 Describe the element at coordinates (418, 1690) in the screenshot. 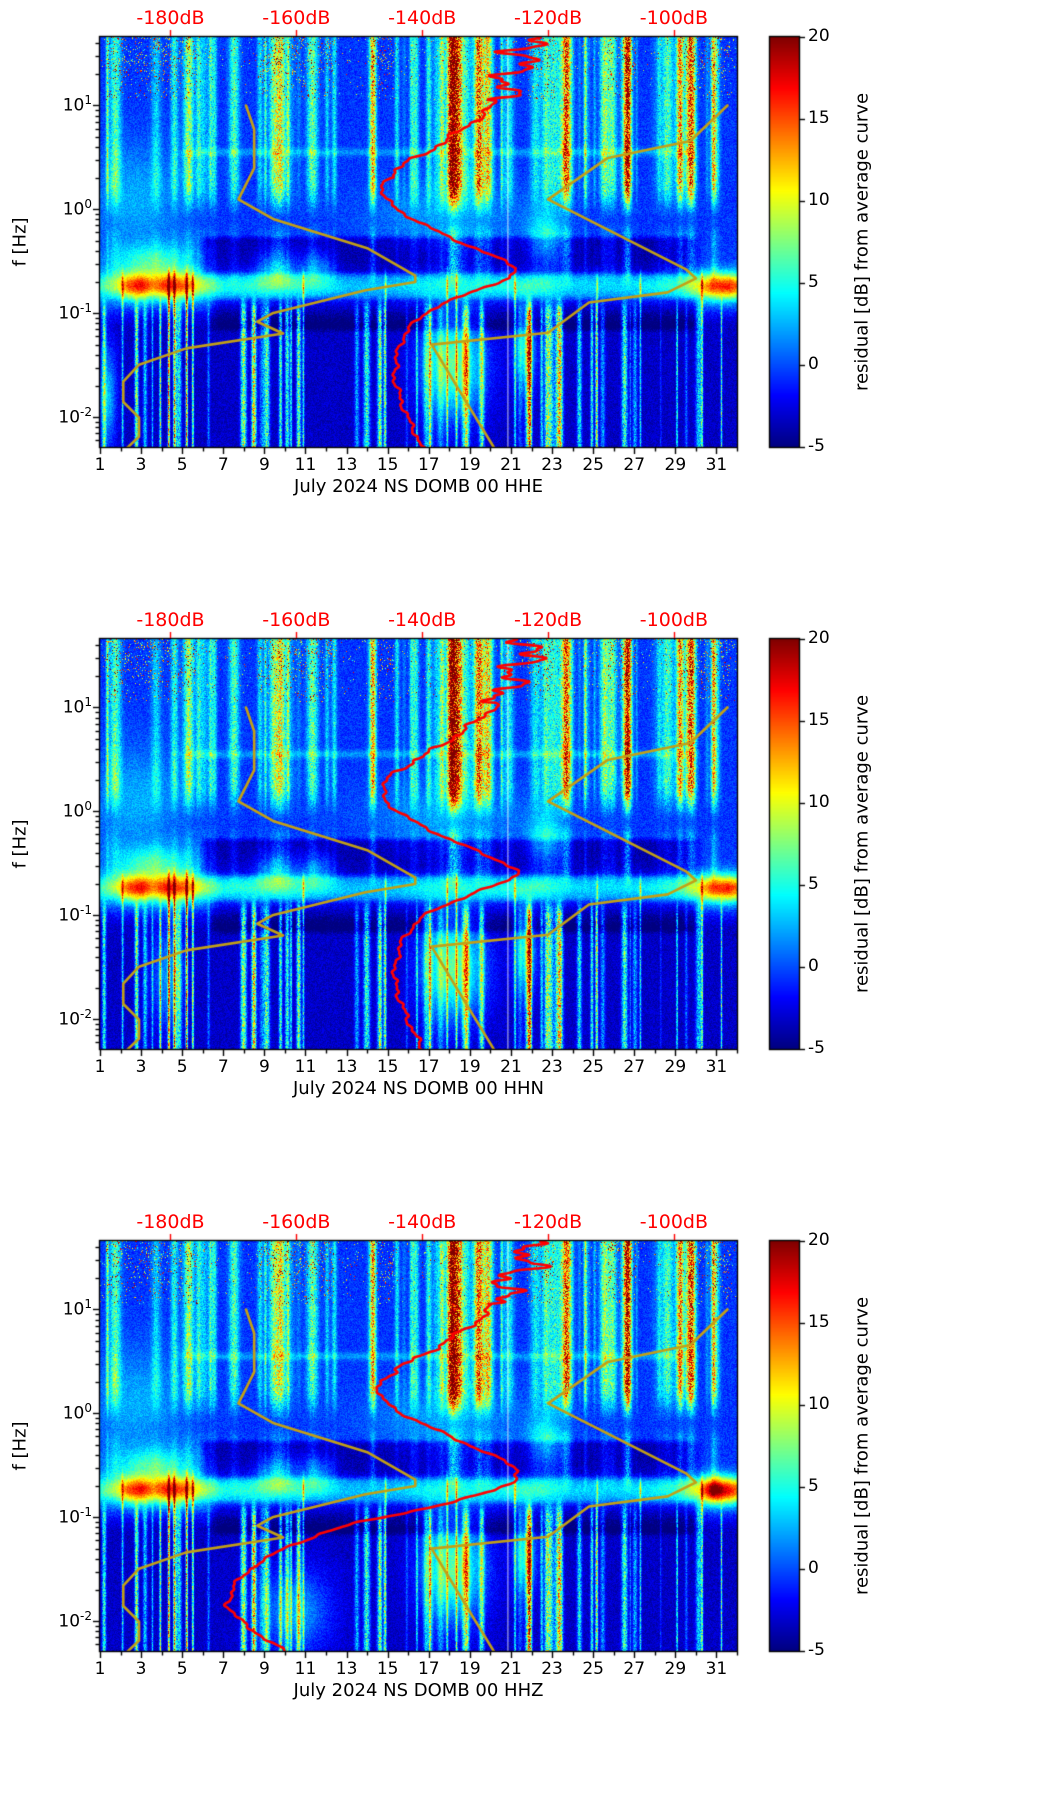

I see `x-axis-label: July 2024 NS DOMB 00 HHZ` at that location.